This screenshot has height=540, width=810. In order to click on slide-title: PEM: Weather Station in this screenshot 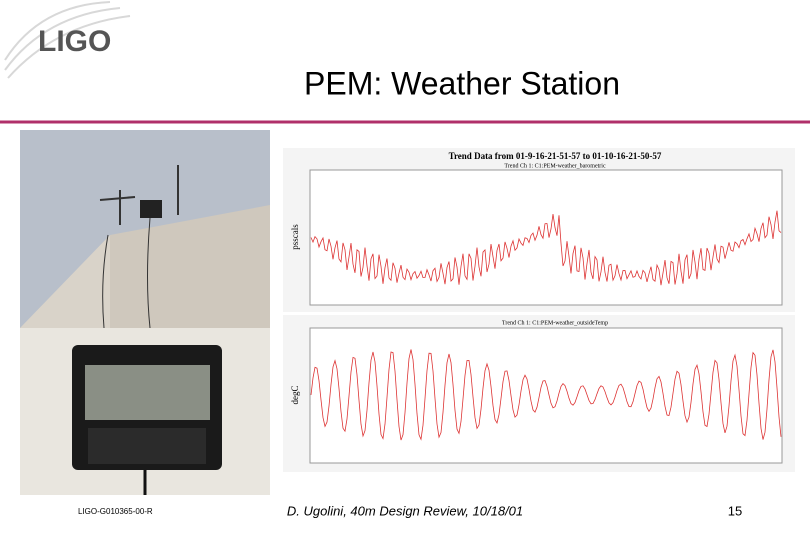, I will do `click(462, 83)`.